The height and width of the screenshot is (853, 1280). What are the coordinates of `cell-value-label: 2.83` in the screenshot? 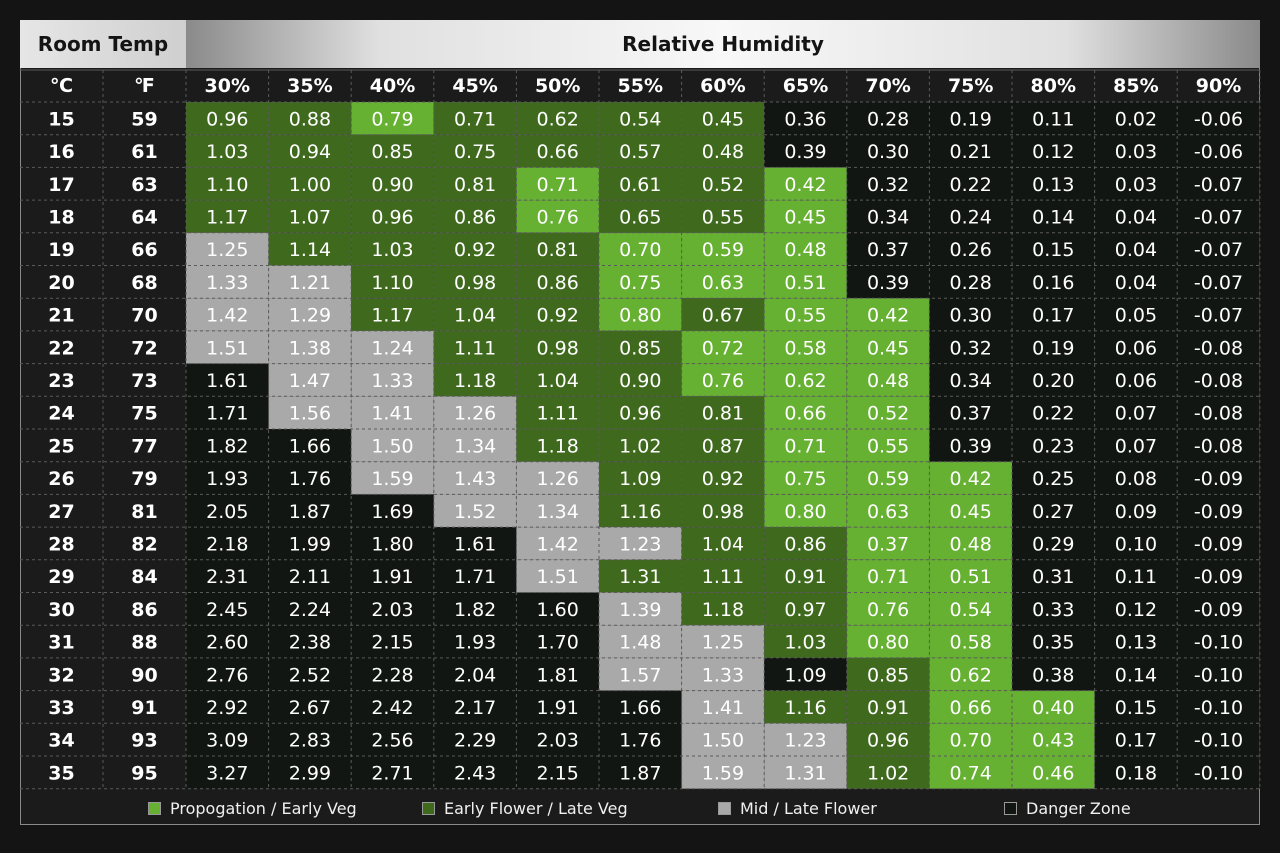 It's located at (310, 741).